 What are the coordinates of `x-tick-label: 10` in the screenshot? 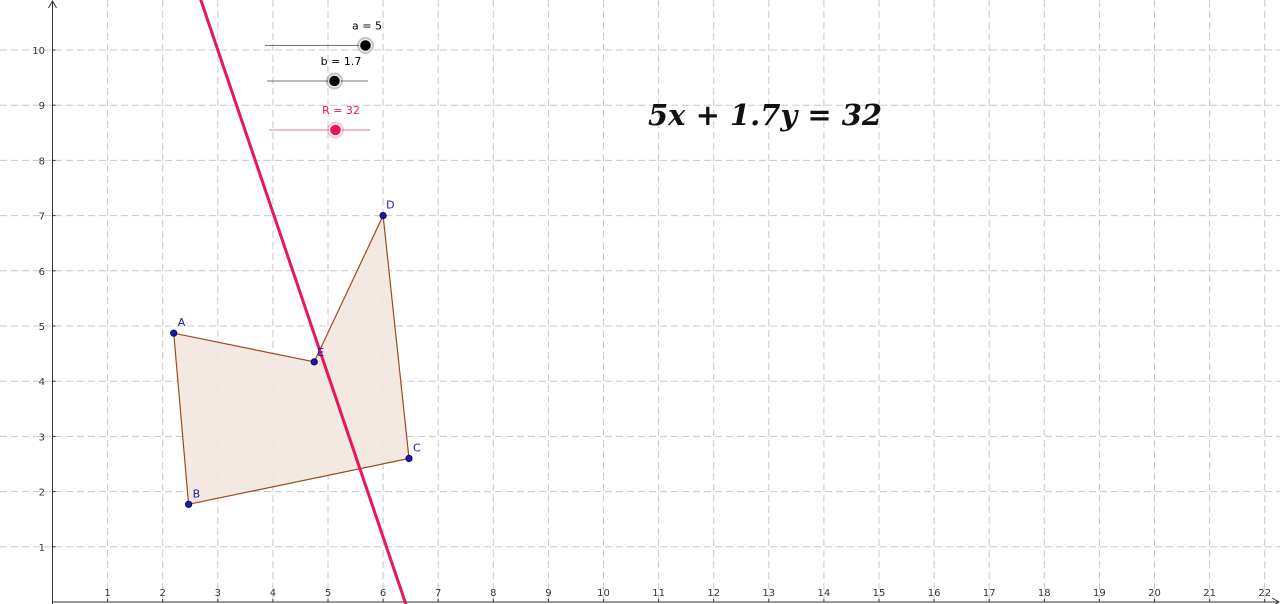 It's located at (603, 593).